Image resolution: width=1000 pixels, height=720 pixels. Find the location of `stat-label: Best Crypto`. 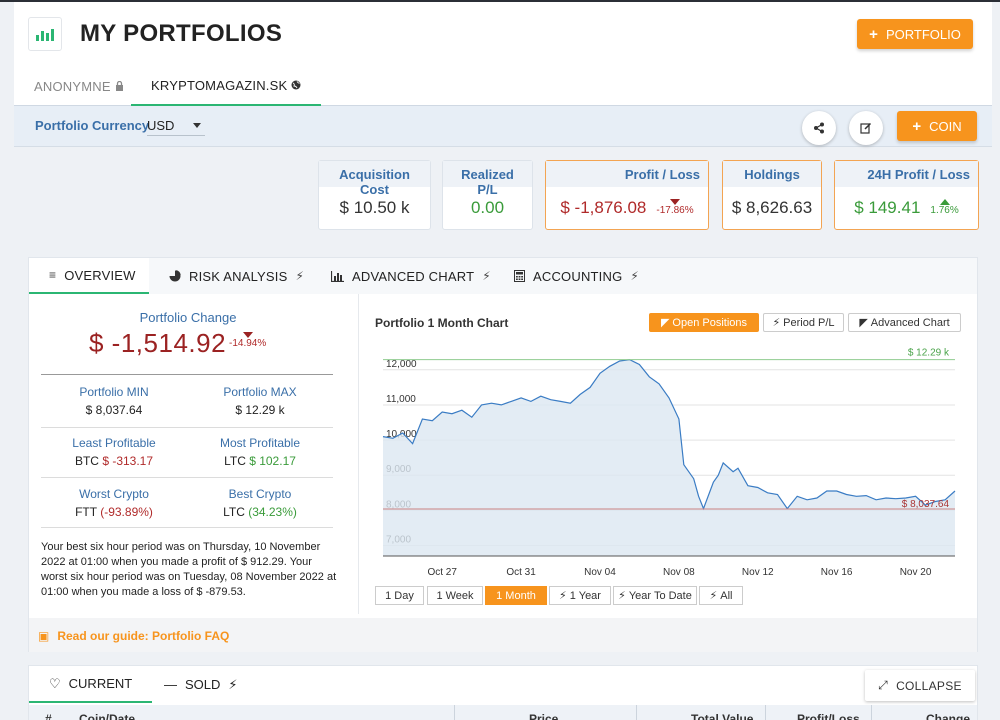

stat-label: Best Crypto is located at coordinates (260, 494).